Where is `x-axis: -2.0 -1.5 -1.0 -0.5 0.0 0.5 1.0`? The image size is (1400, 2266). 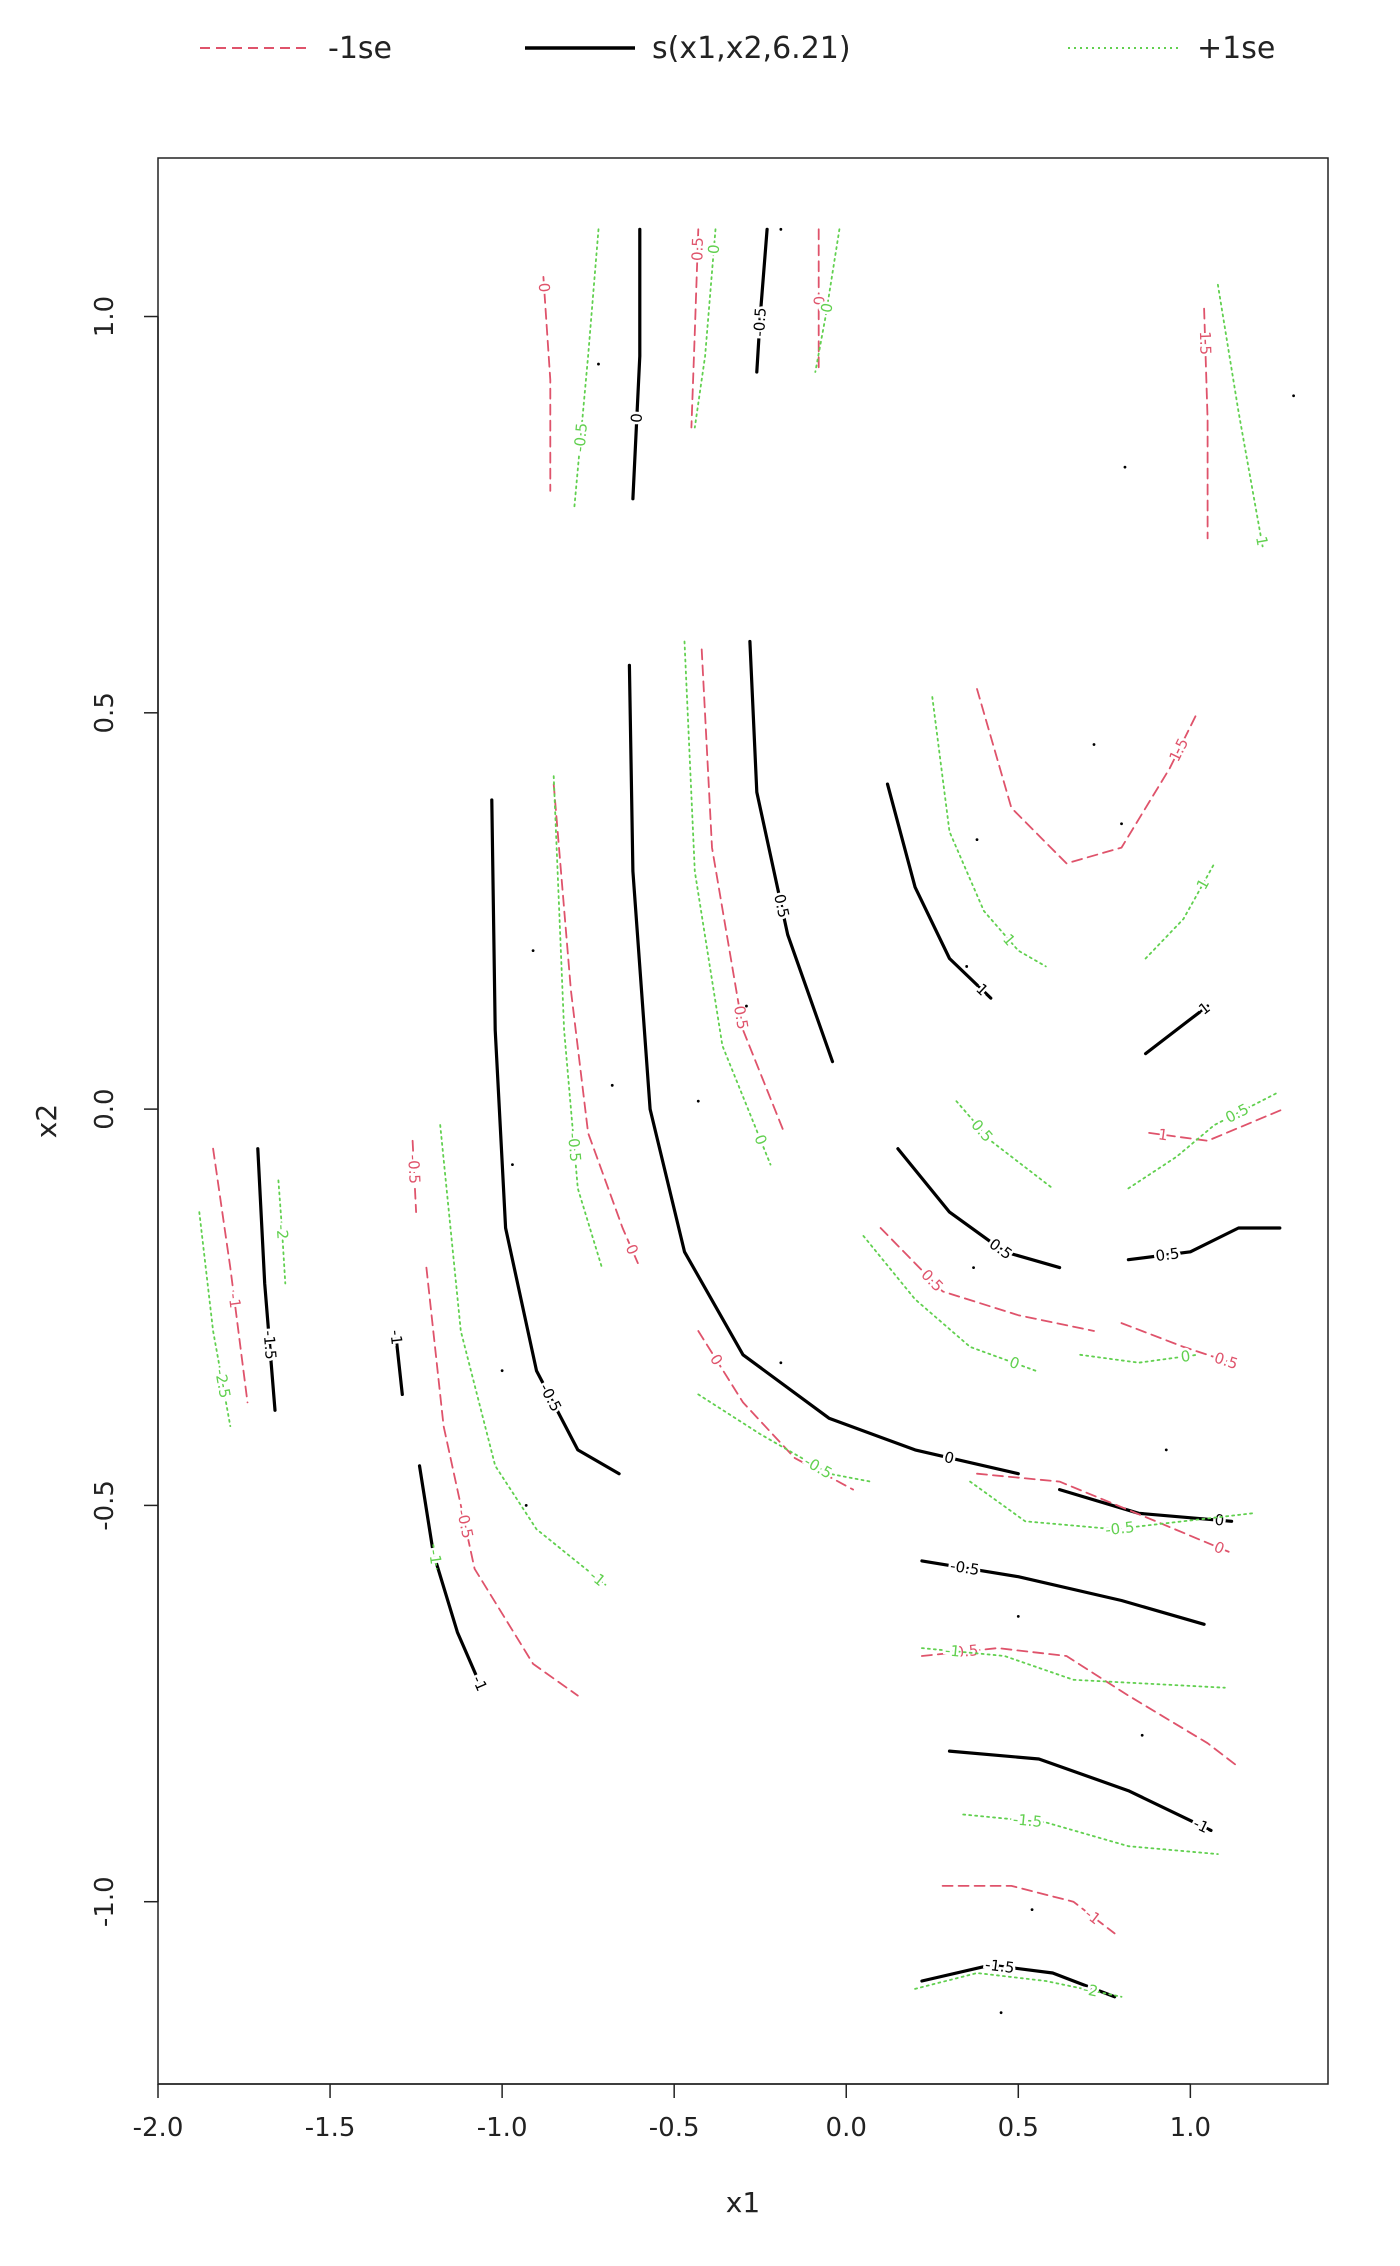
x-axis: -2.0 -1.5 -1.0 -0.5 0.0 0.5 1.0 is located at coordinates (672, 2113).